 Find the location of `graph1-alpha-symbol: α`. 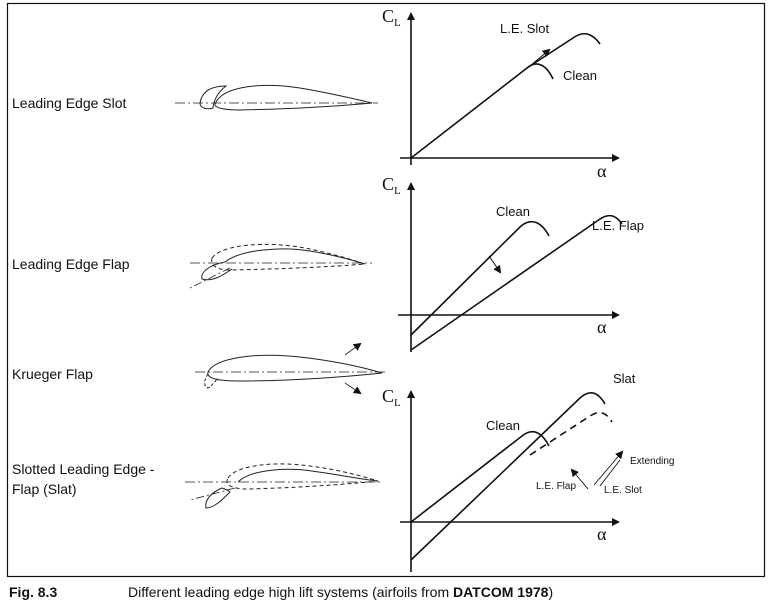

graph1-alpha-symbol: α is located at coordinates (602, 171).